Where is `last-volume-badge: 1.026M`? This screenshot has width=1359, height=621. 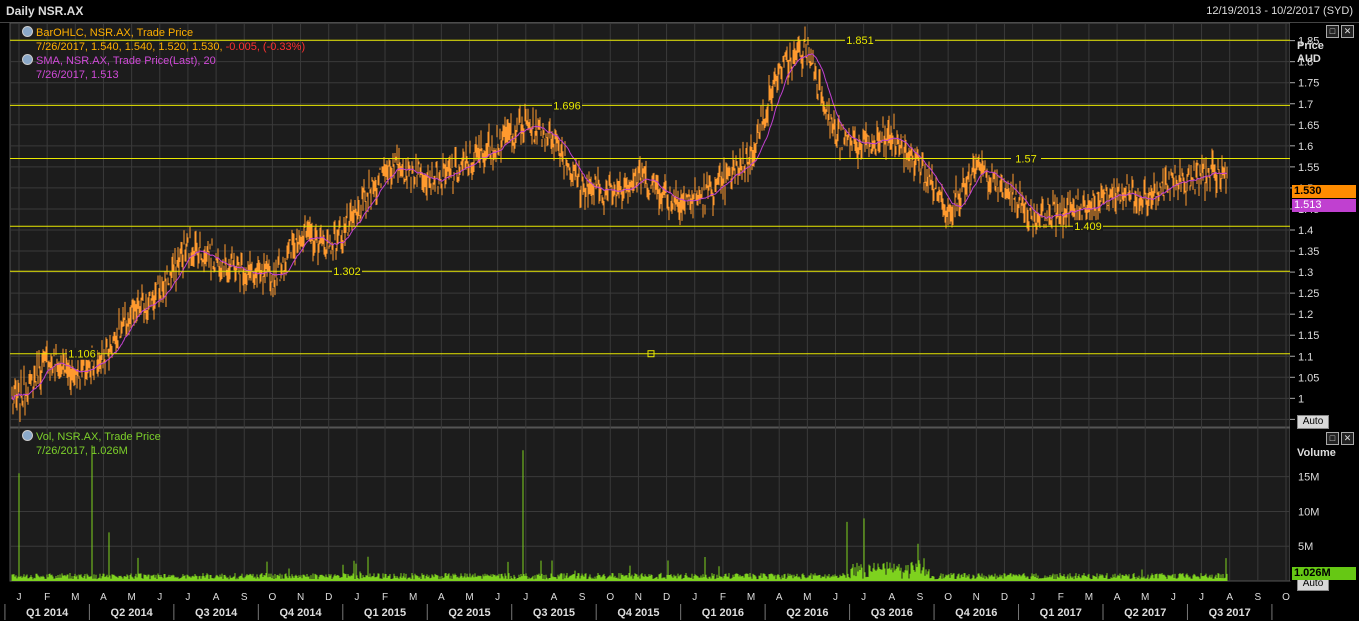
last-volume-badge: 1.026M is located at coordinates (1324, 573).